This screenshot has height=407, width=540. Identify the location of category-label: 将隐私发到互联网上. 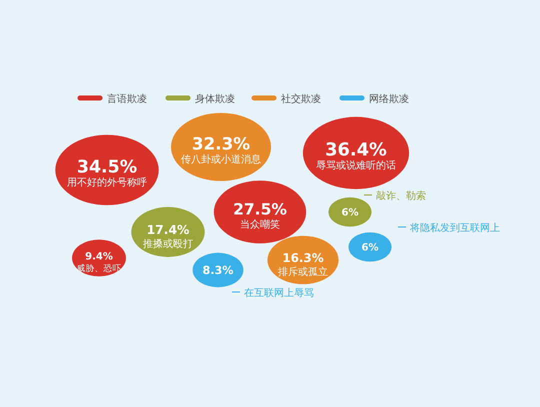
(454, 228).